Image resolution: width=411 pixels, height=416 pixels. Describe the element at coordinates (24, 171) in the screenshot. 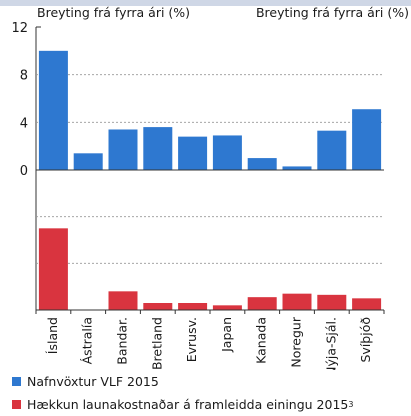

I see `y-tick-label: 0` at that location.